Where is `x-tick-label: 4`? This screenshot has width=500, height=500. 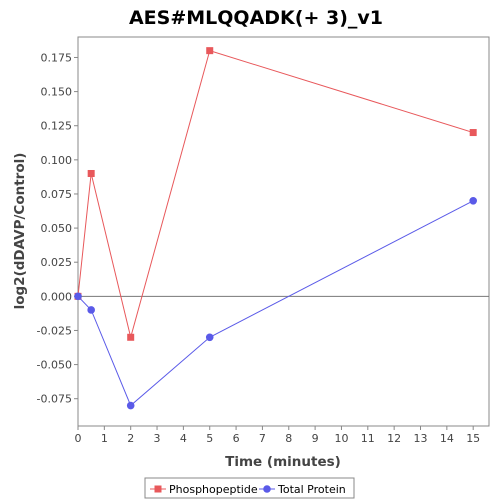 x-tick-label: 4 is located at coordinates (183, 438).